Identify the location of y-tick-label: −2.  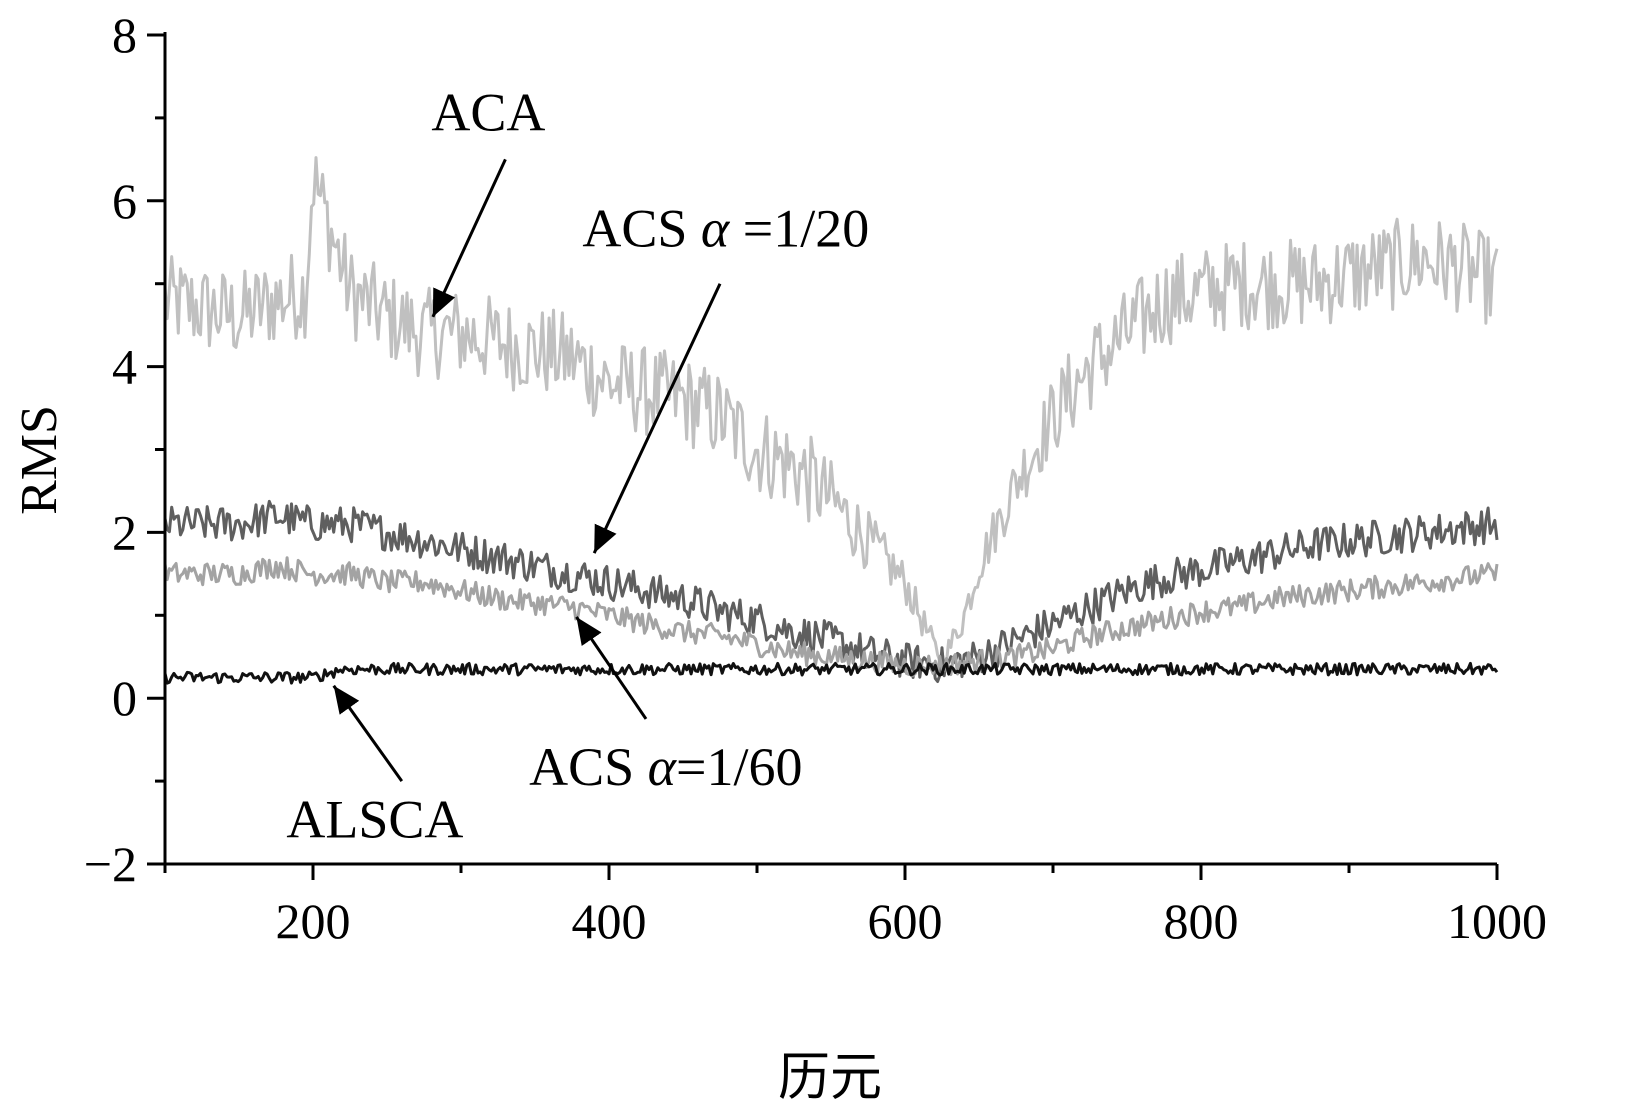
(110, 864).